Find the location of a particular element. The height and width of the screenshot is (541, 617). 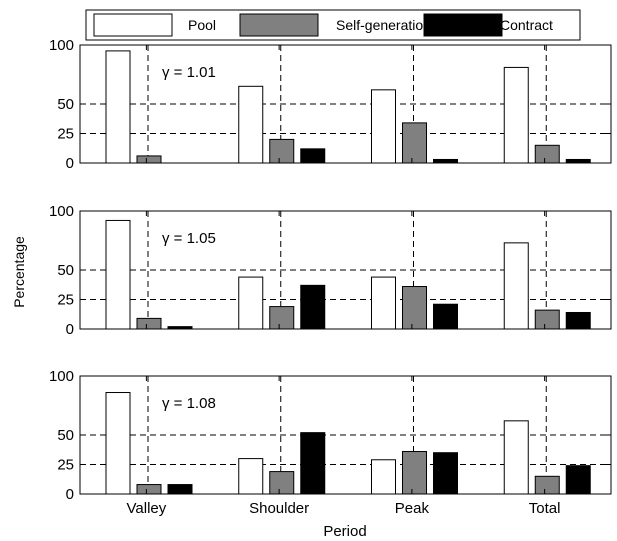

y-axis-label: Percentage is located at coordinates (19, 272).